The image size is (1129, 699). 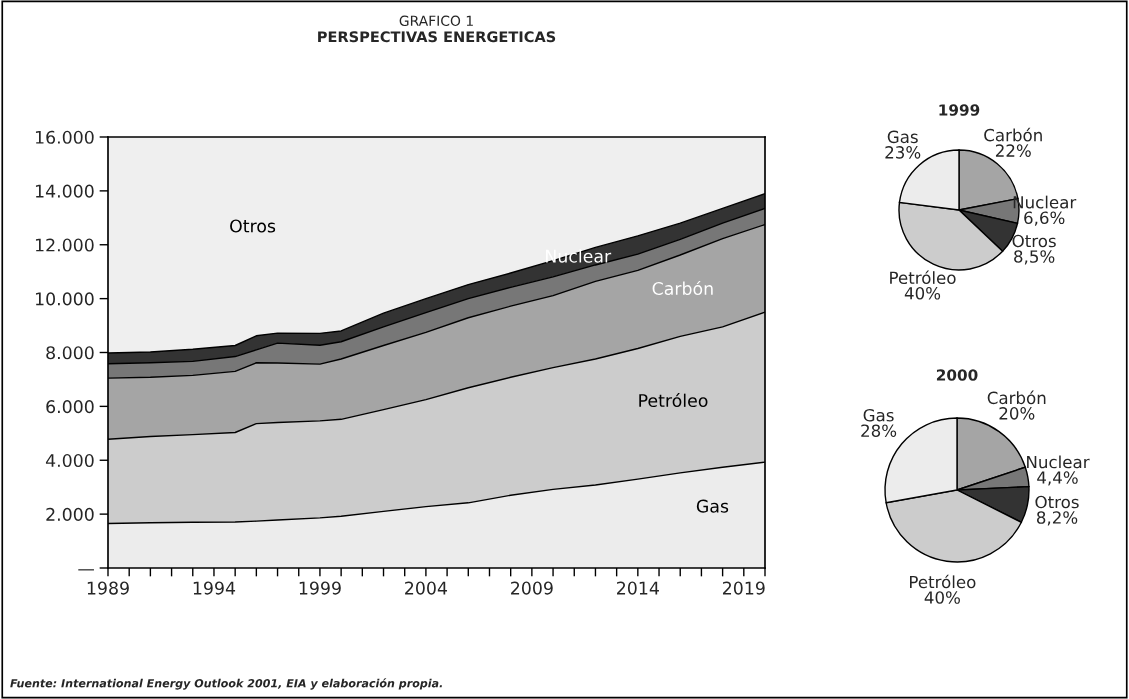 I want to click on y-tick-label: 4.000, so click(x=69, y=460).